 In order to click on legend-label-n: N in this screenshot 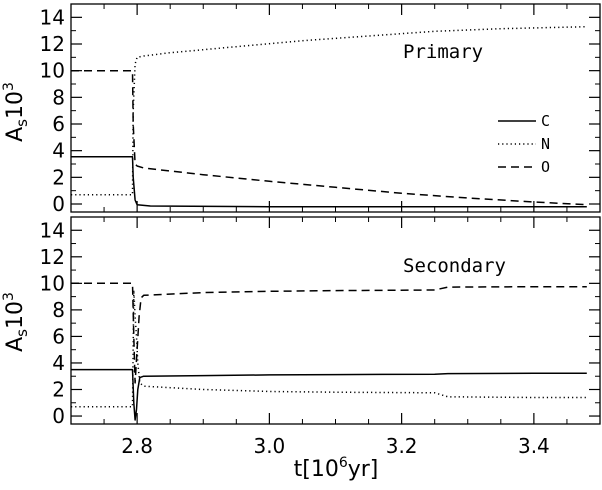, I will do `click(545, 144)`.